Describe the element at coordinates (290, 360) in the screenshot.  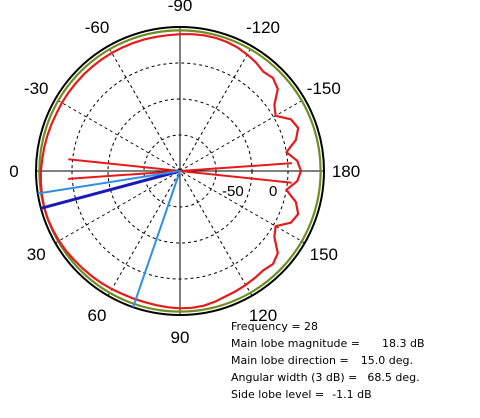
I see `main-lobe-direction-label: Main lobe direction =` at that location.